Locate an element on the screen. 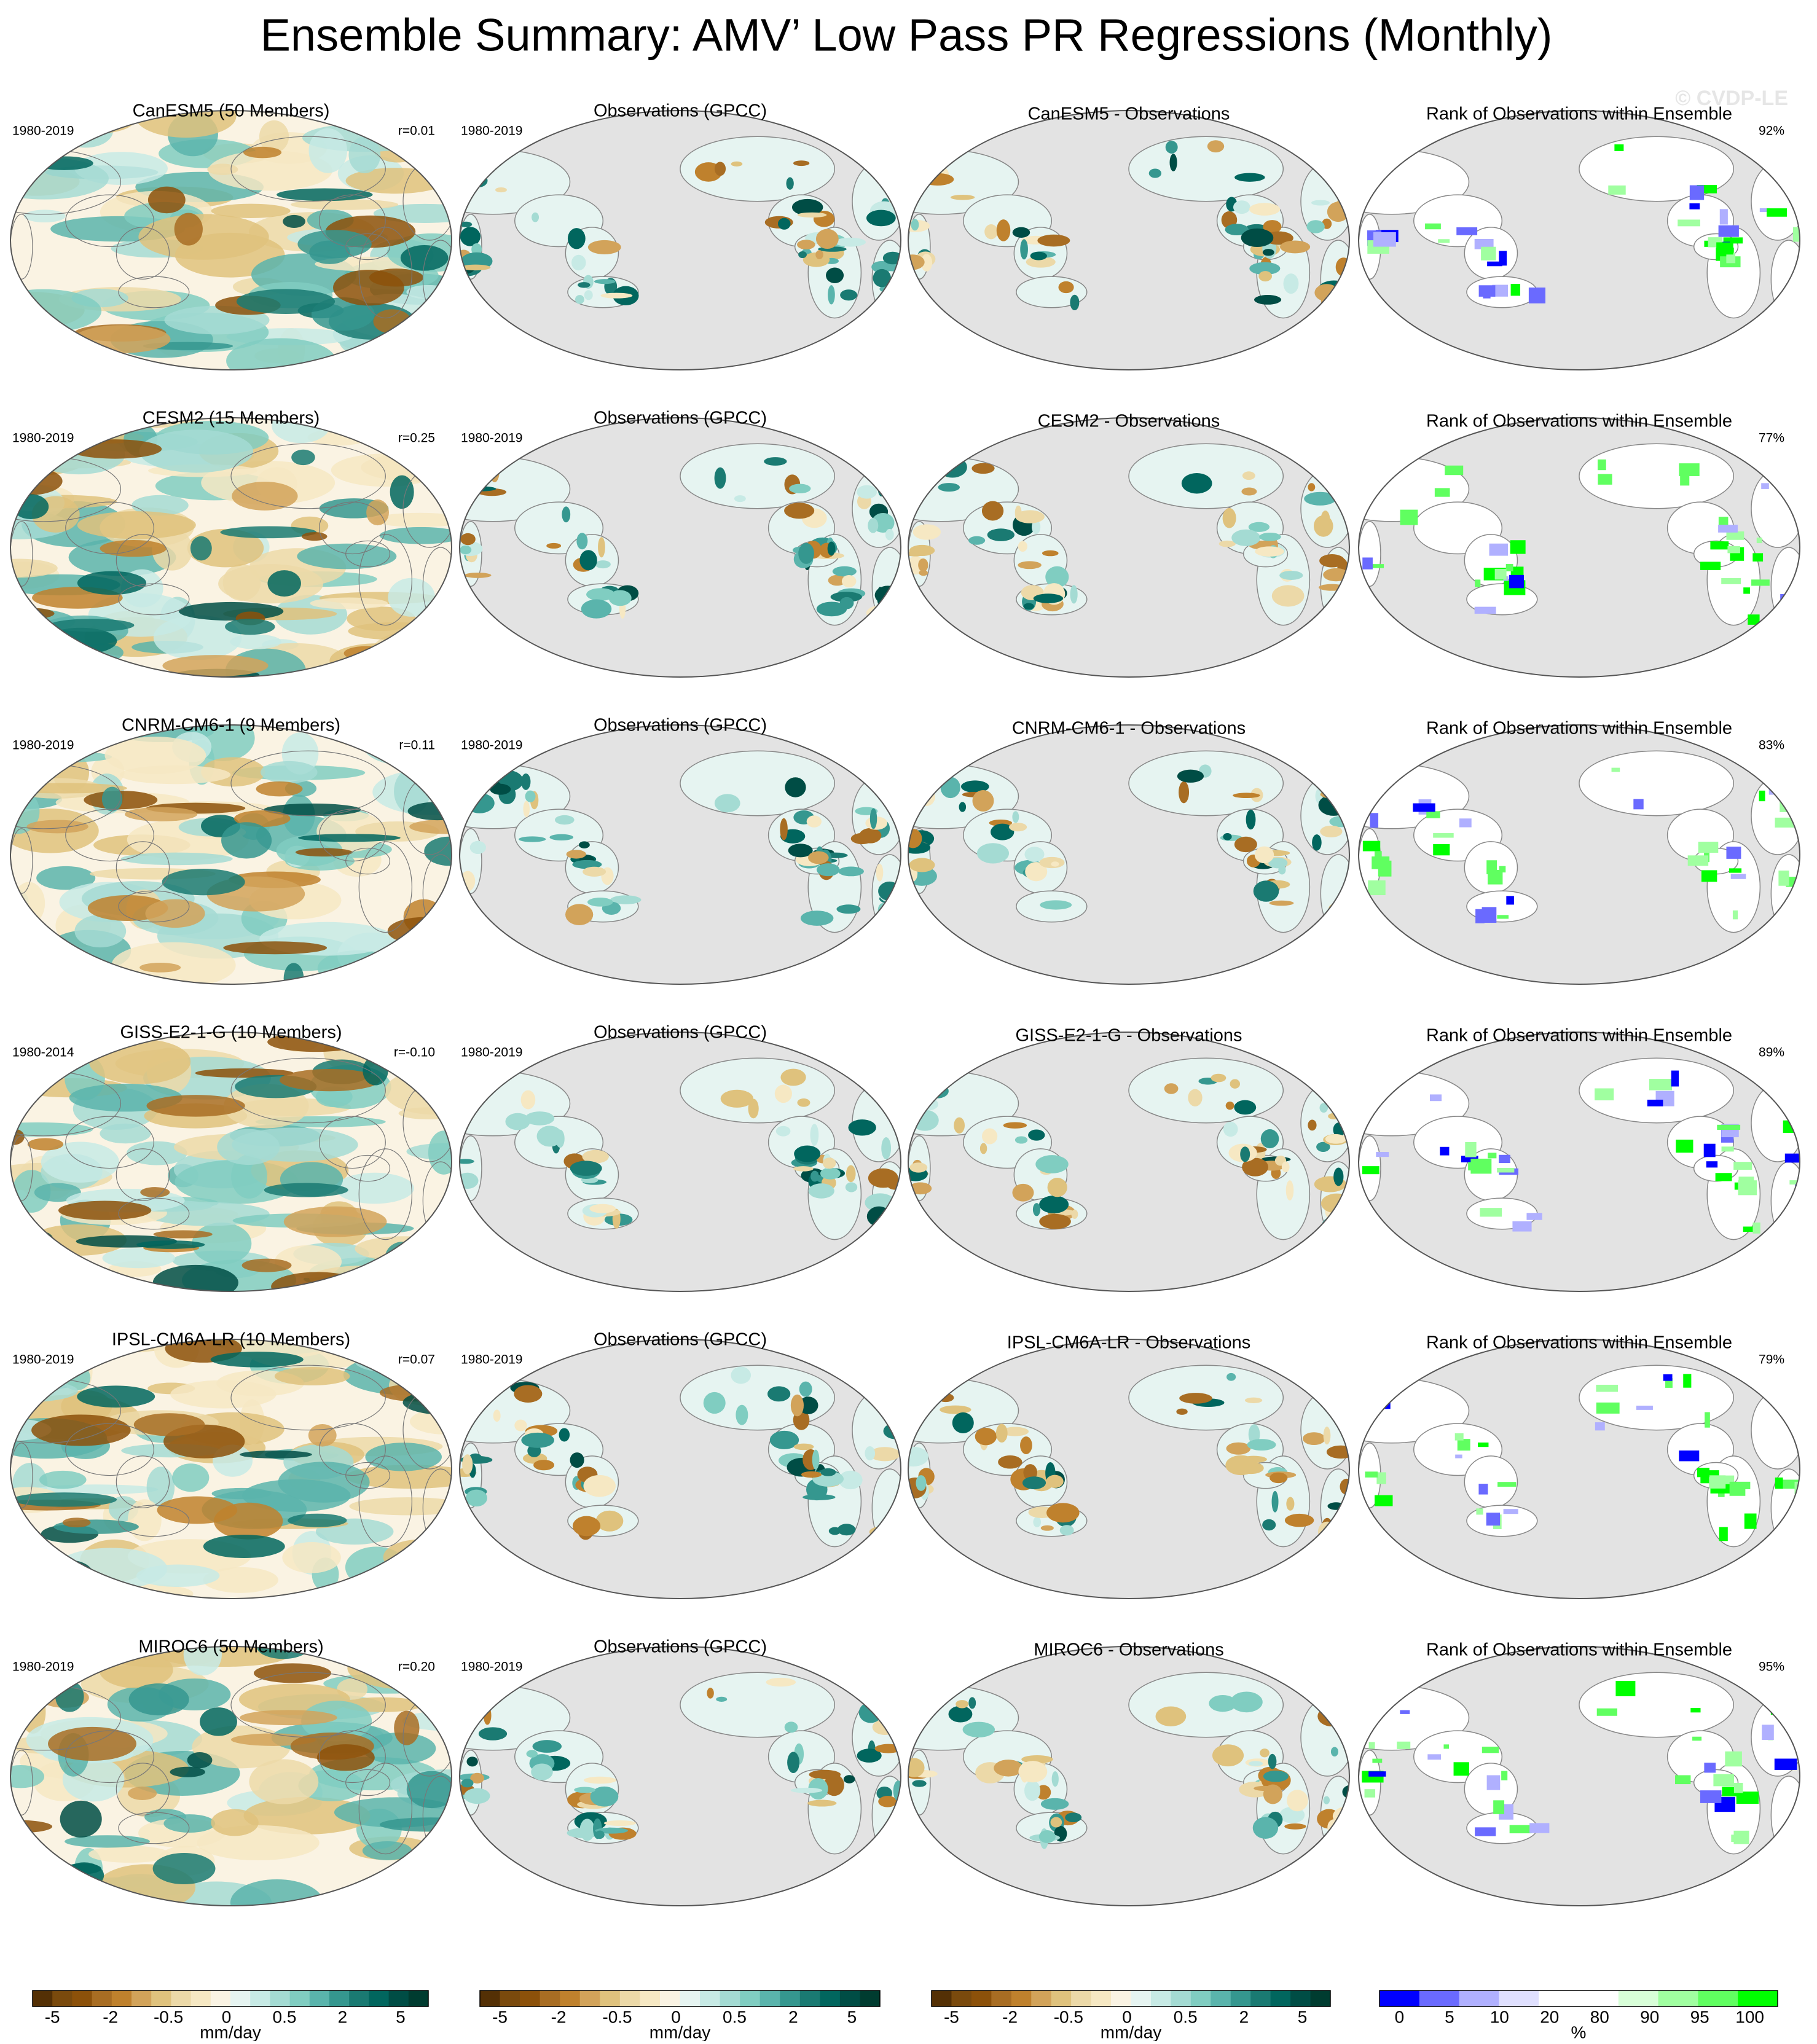  correlation-label: r=0.01 is located at coordinates (417, 131).